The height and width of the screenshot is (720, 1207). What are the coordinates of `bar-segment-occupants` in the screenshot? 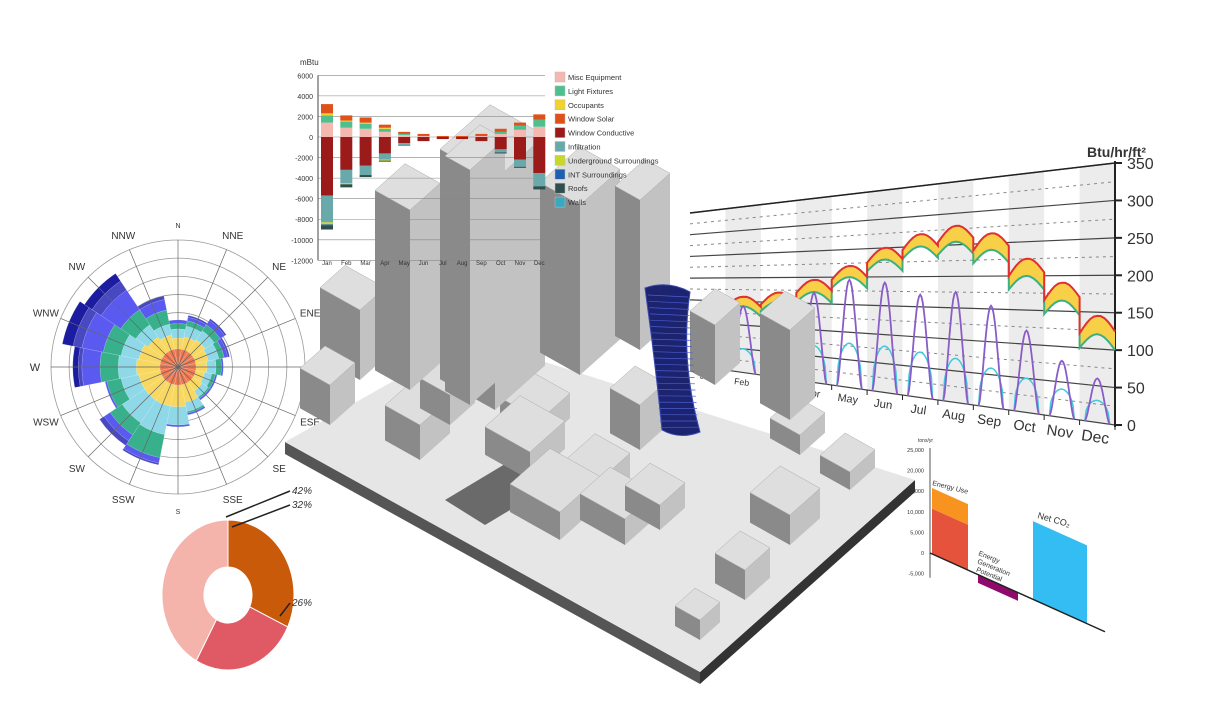 It's located at (327, 114).